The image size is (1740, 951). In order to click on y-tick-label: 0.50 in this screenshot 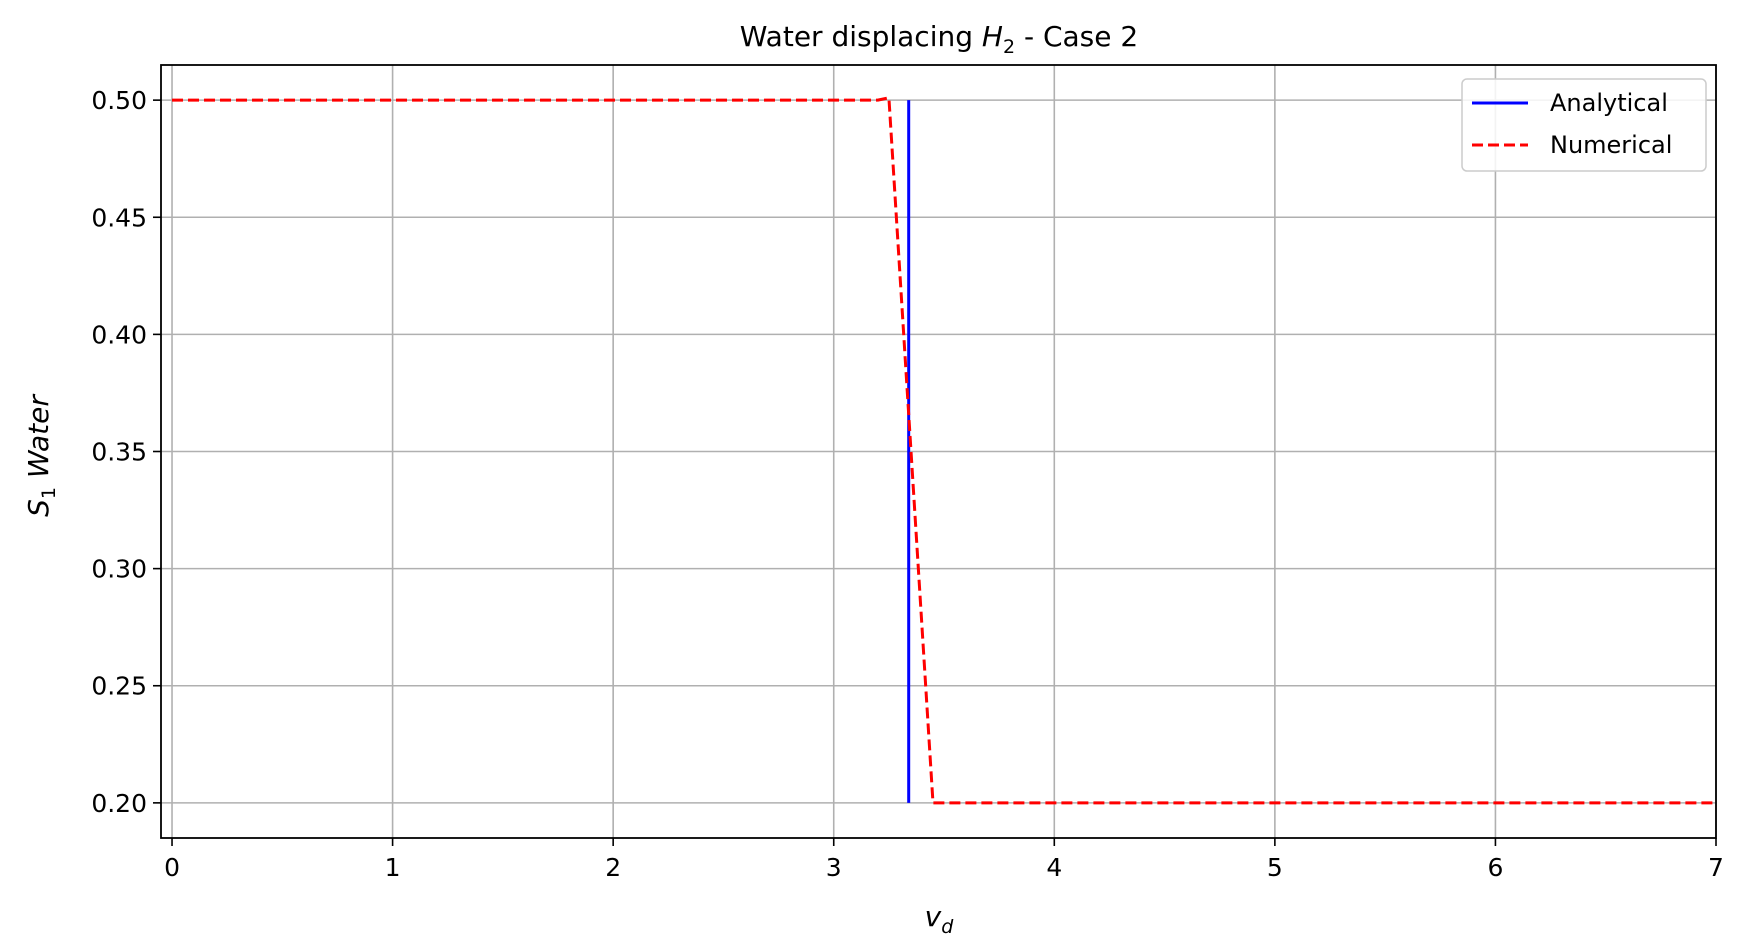, I will do `click(119, 100)`.